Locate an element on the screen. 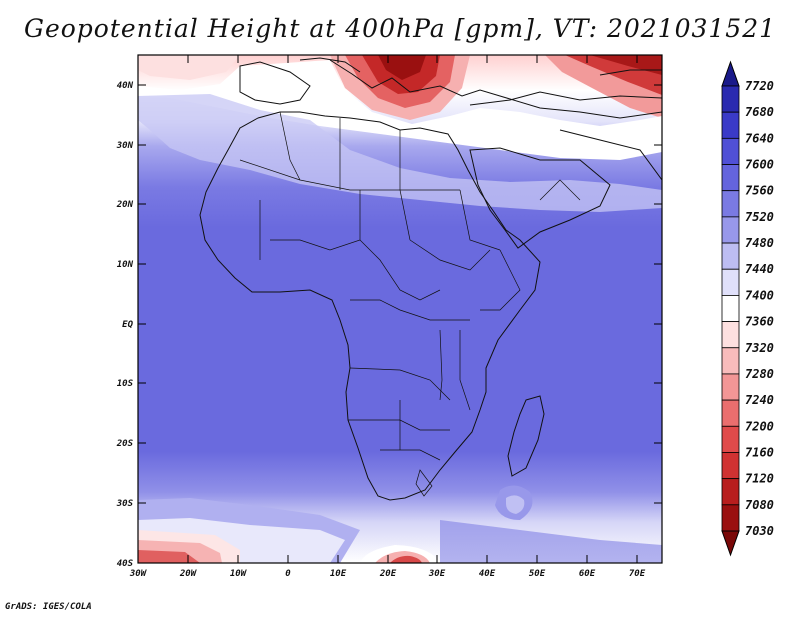 The image size is (800, 618). grads-credit: GrADS: IGES/COLA is located at coordinates (48, 607).